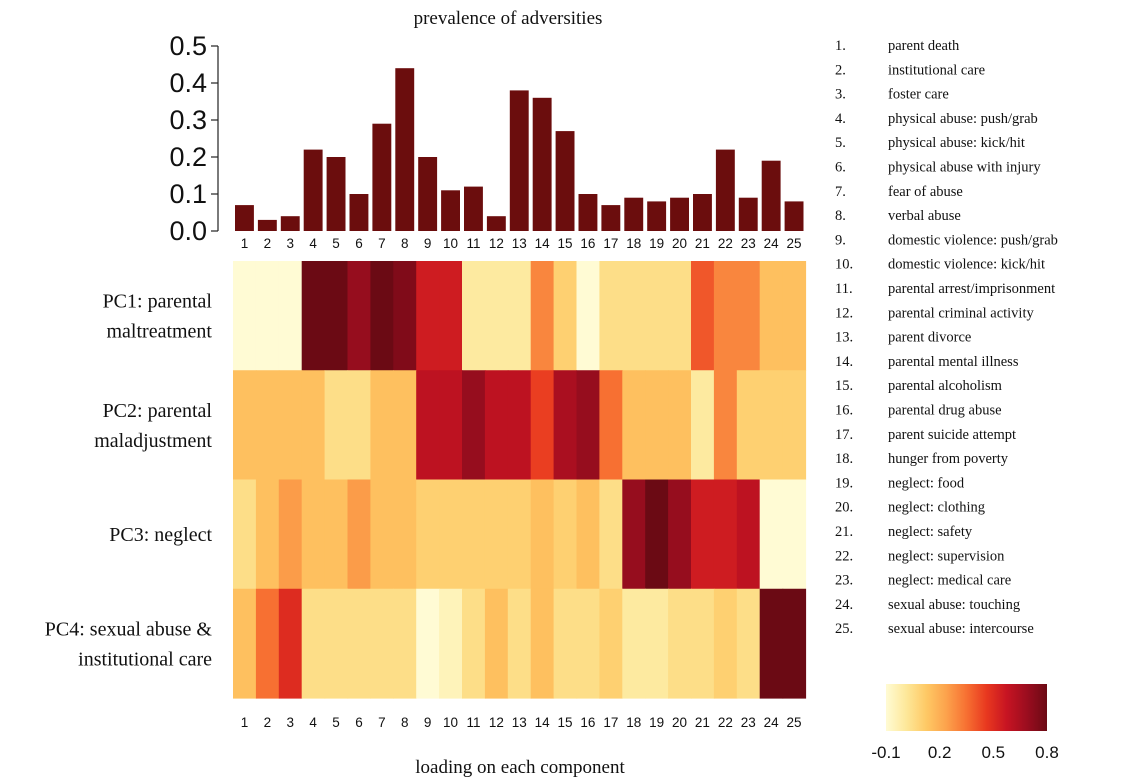 The height and width of the screenshot is (778, 1131). What do you see at coordinates (245, 243) in the screenshot?
I see `bar-x-tick-label: 1` at bounding box center [245, 243].